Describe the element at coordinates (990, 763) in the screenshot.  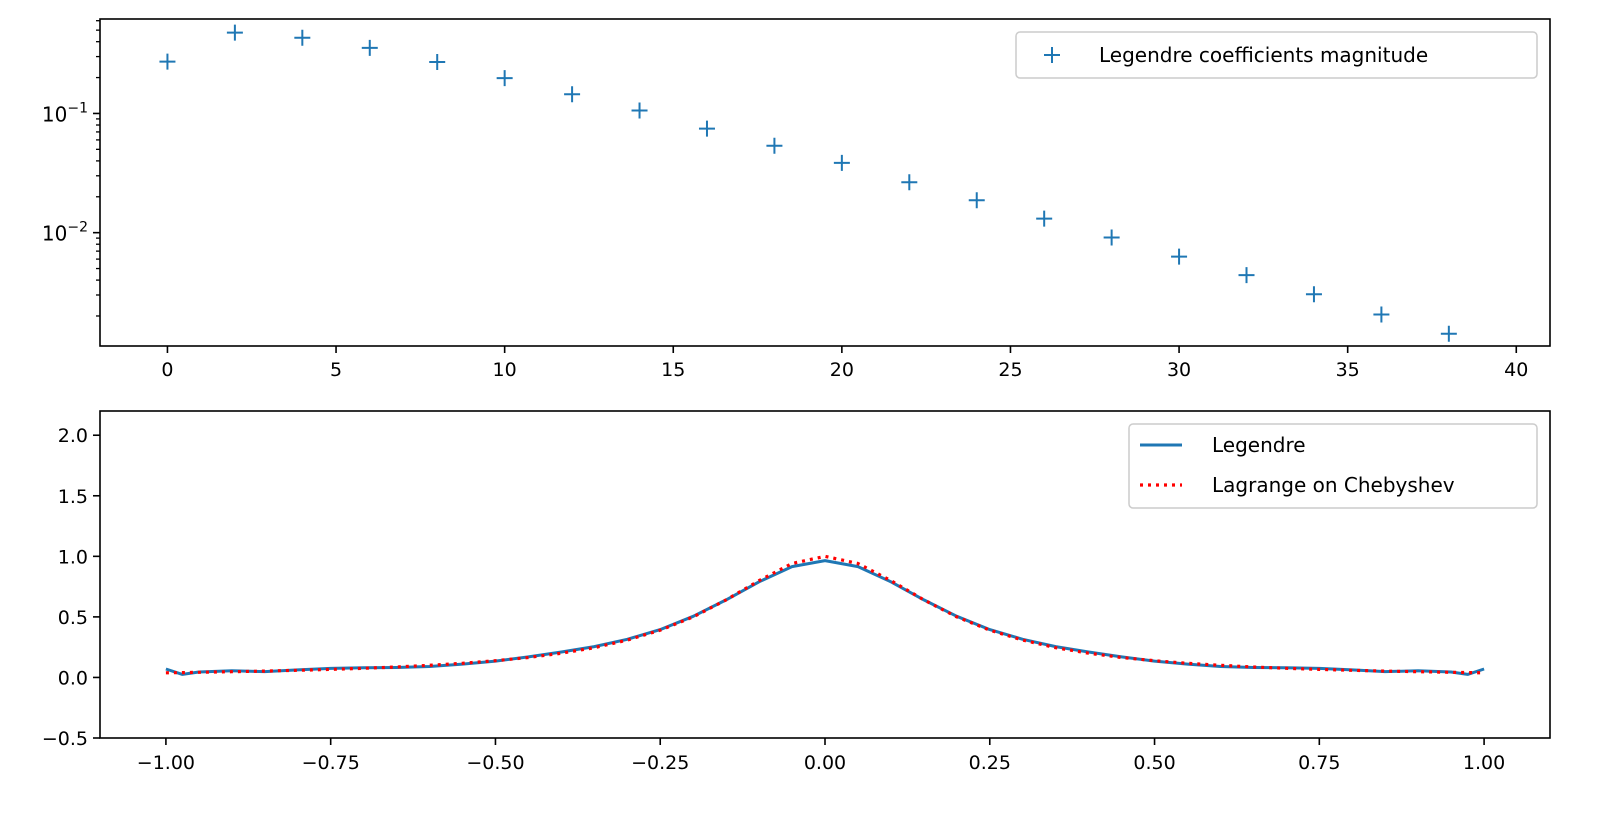
I see `x-tick-label: 0.25` at that location.